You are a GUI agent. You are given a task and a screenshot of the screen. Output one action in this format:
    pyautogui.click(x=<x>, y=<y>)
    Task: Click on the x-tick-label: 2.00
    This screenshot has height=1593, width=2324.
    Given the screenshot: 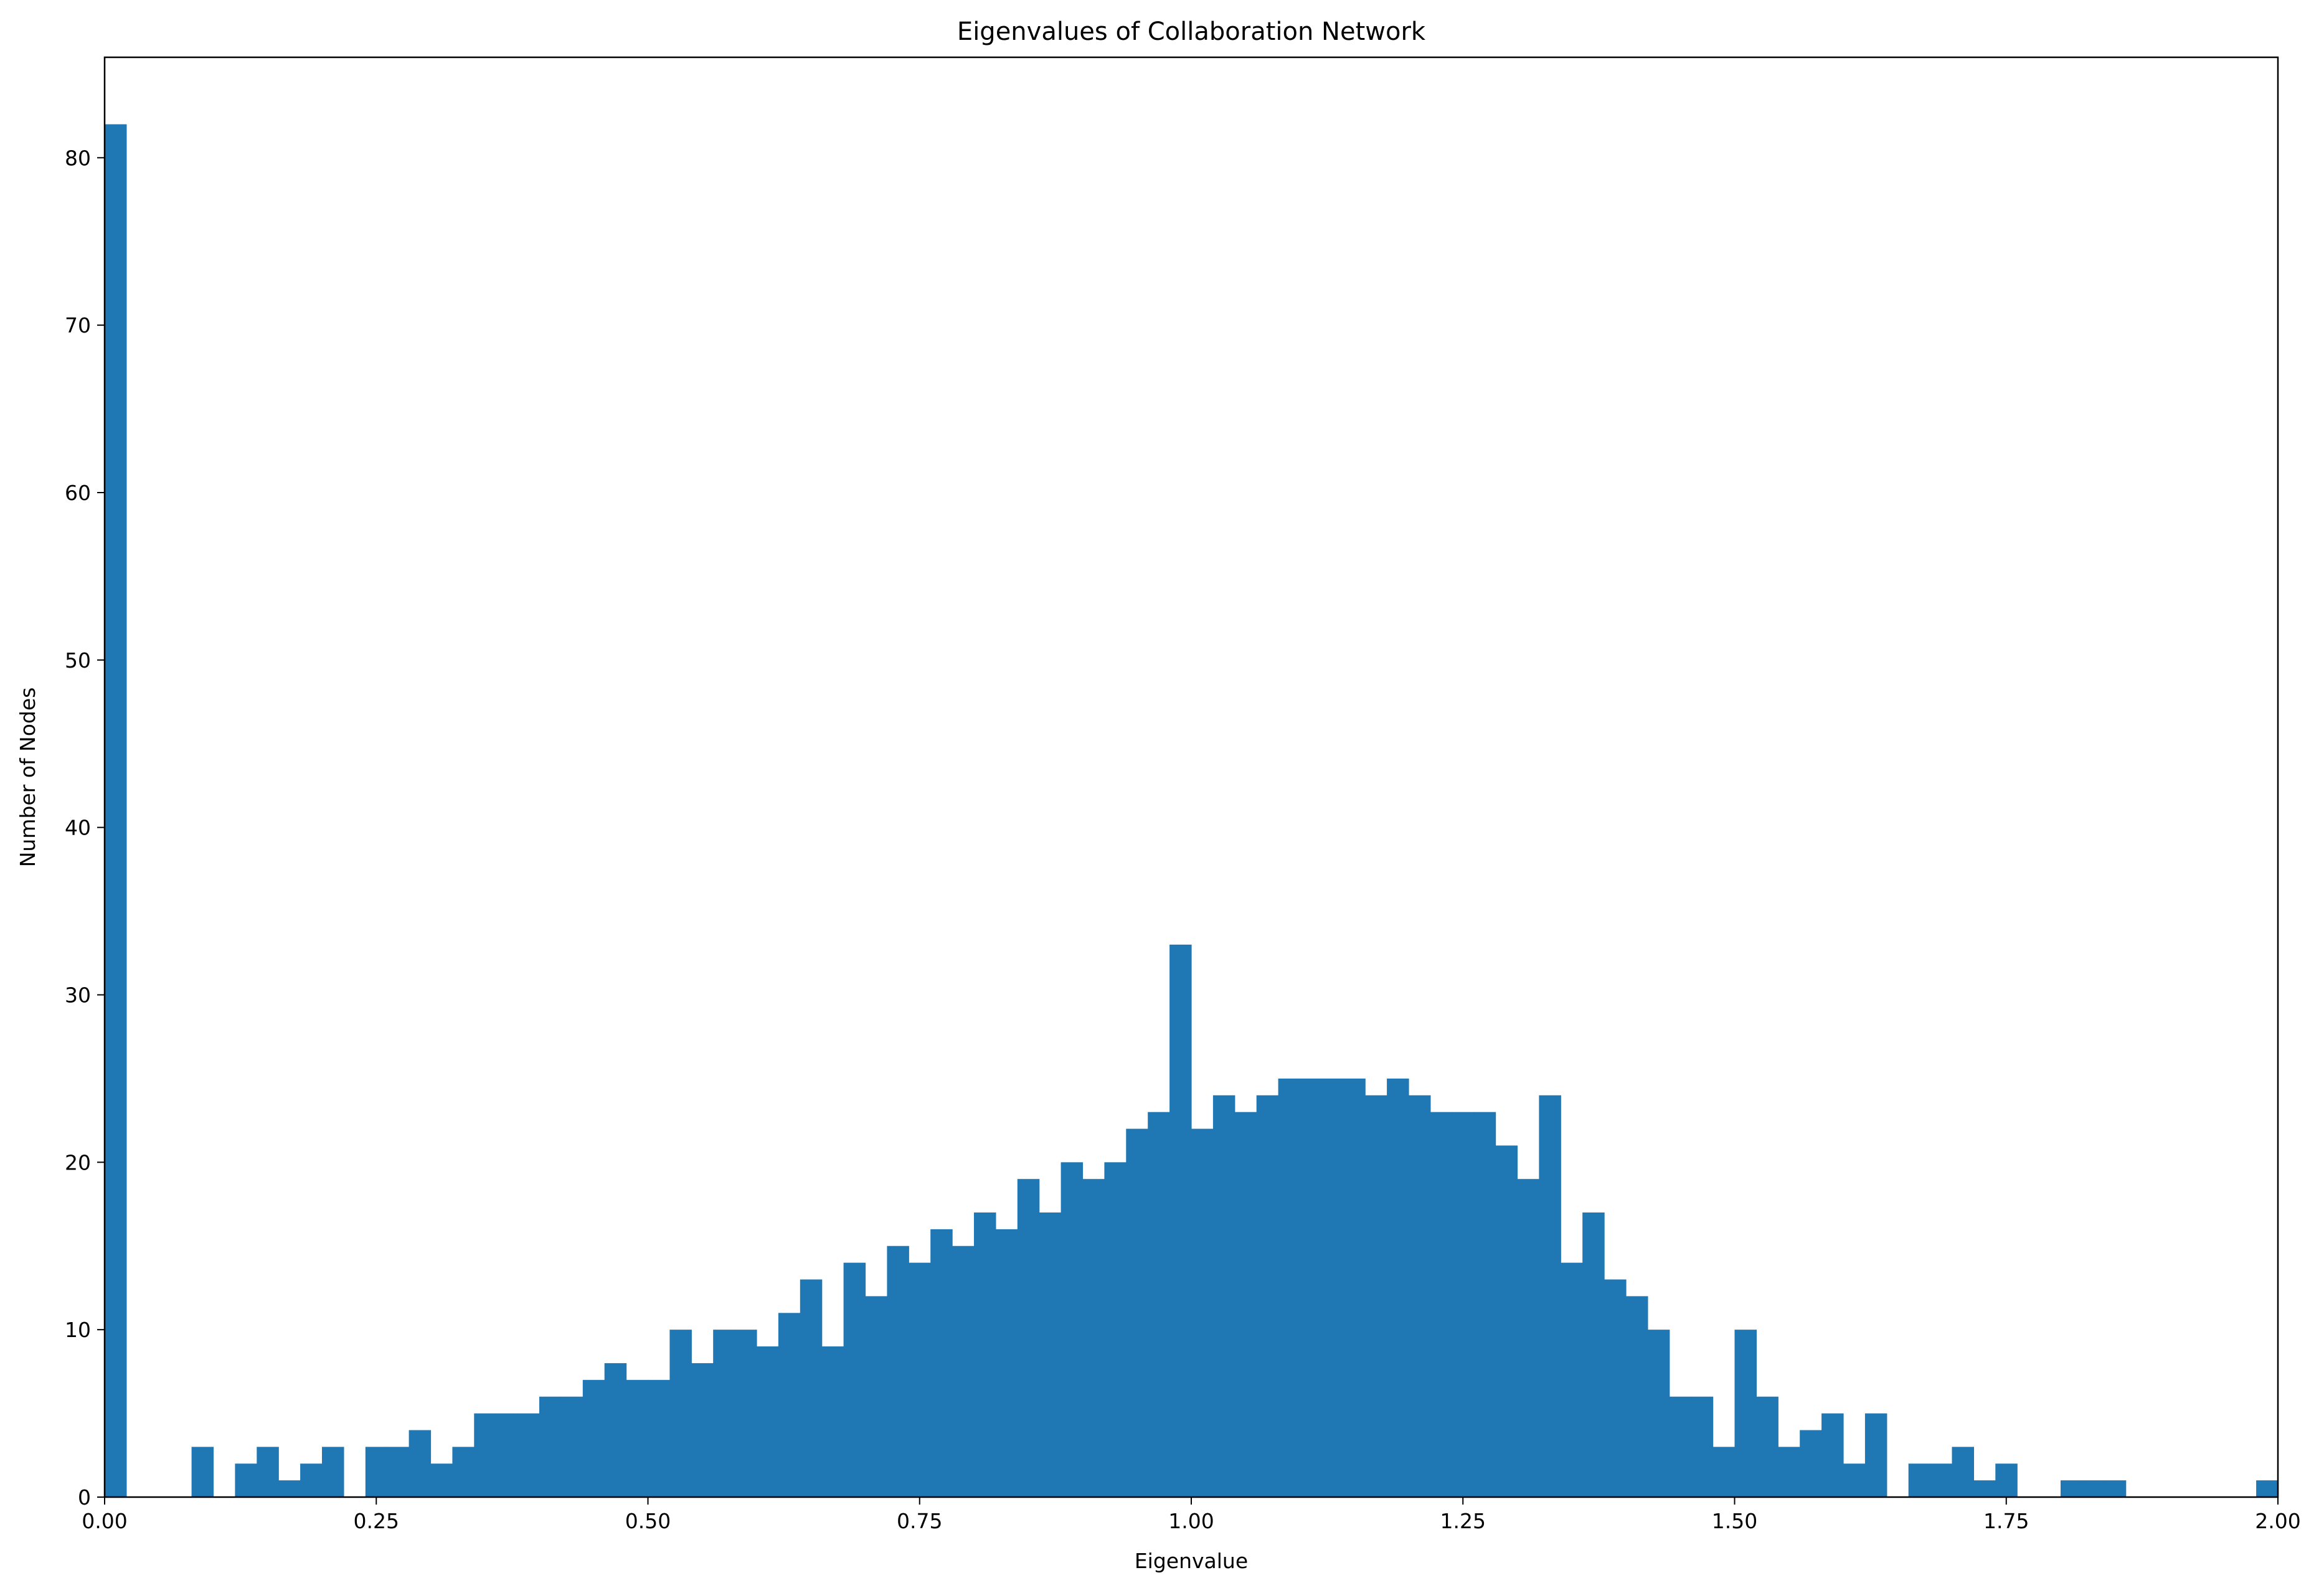 What is the action you would take?
    pyautogui.click(x=2278, y=1521)
    